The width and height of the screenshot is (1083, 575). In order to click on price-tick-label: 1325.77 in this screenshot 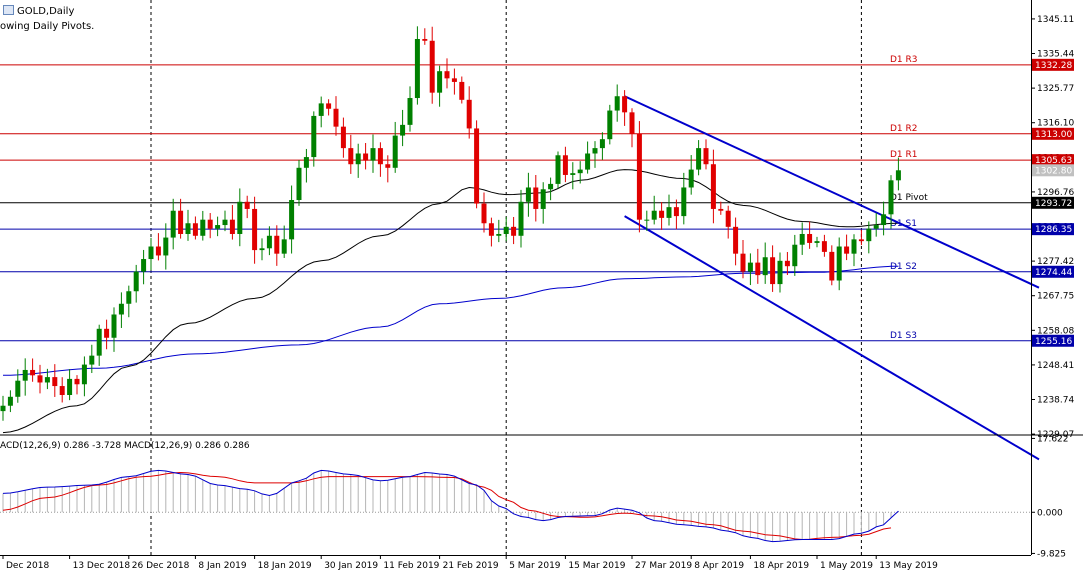, I will do `click(1055, 89)`.